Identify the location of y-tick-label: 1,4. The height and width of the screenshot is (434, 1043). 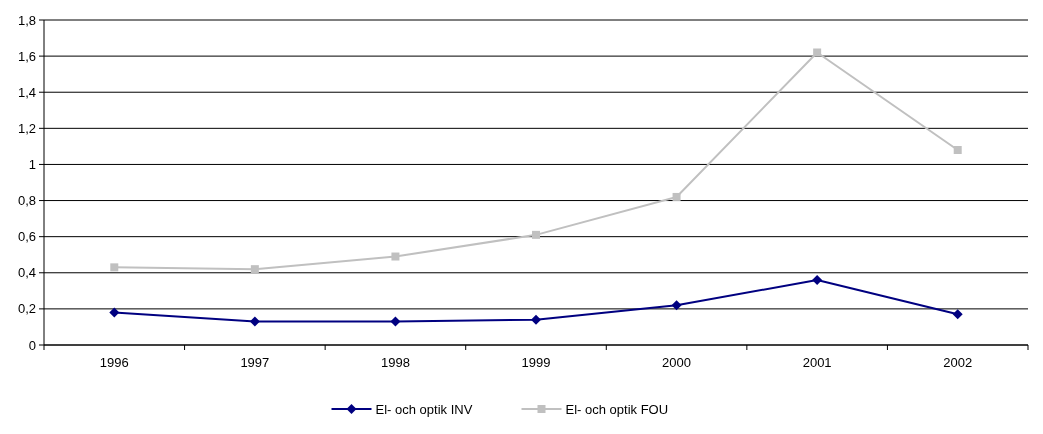
(26, 92).